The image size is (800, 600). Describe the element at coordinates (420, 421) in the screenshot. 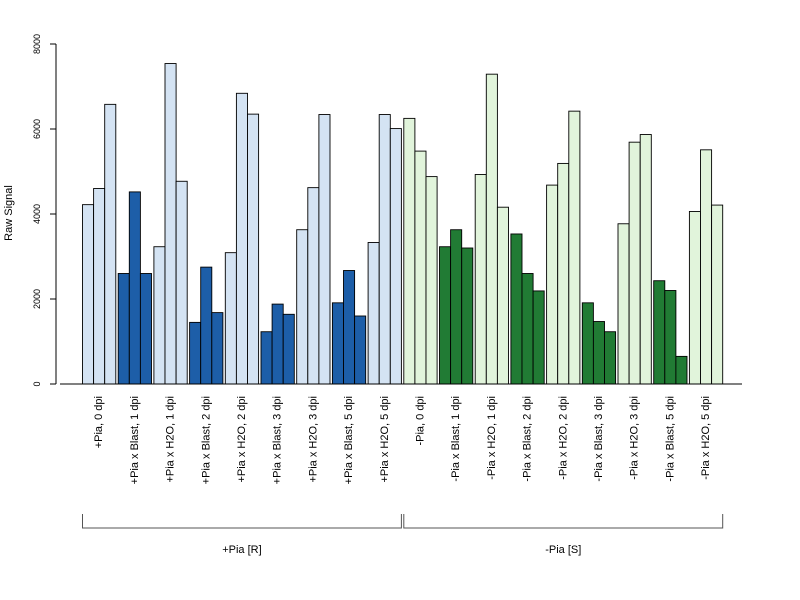

I see `x-tick-label: -Pia, 0 dpi` at that location.